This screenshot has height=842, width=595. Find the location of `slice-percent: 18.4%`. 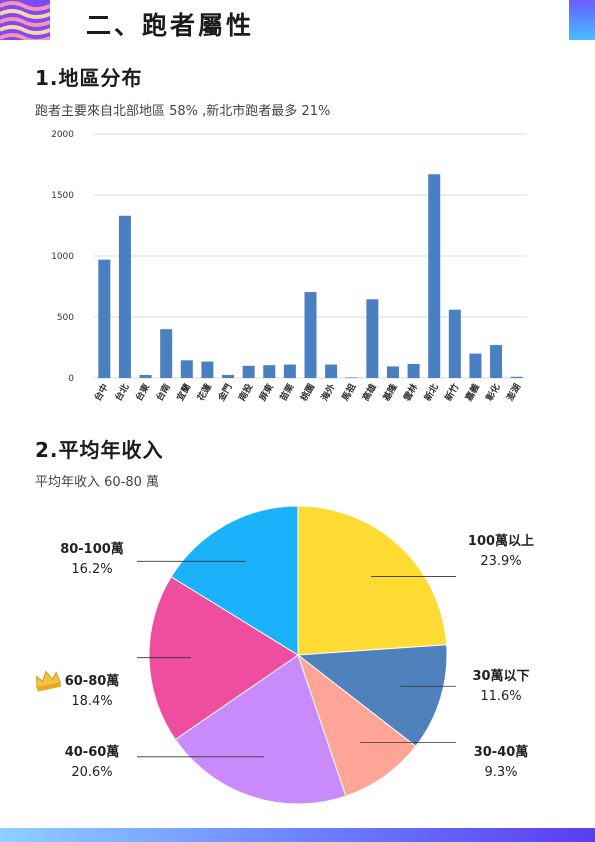

slice-percent: 18.4% is located at coordinates (91, 701).